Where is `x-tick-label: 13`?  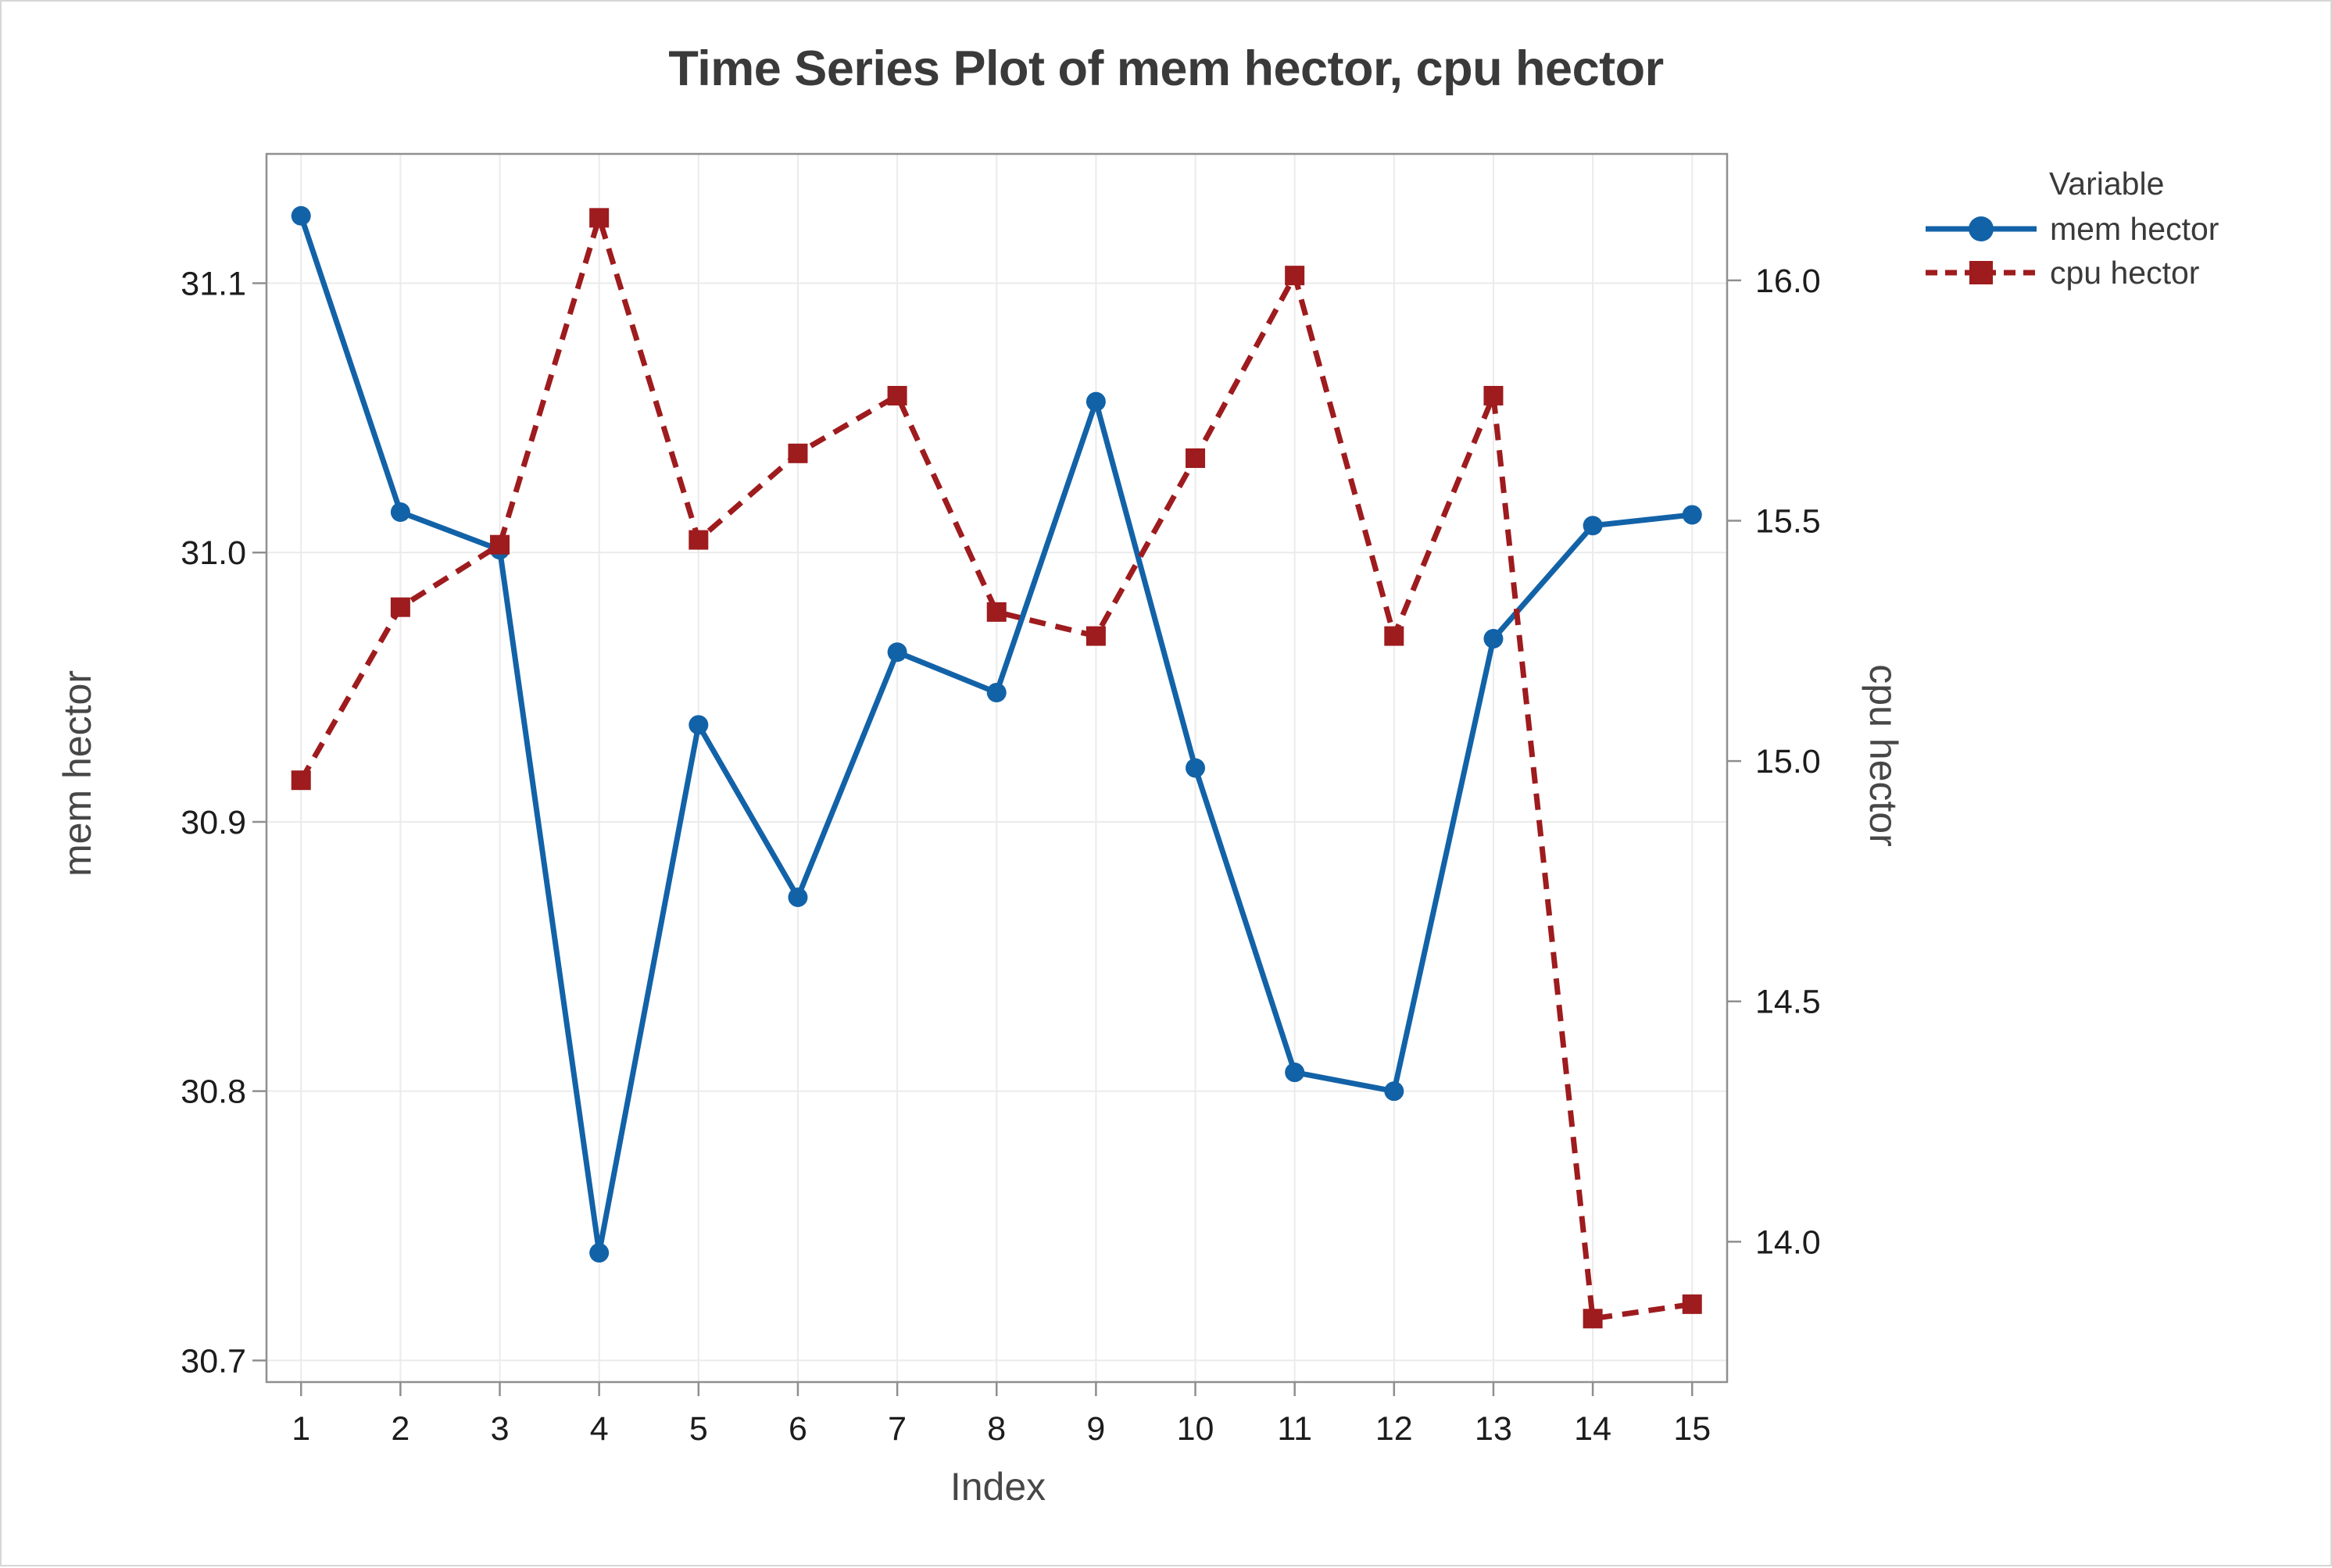 x-tick-label: 13 is located at coordinates (1494, 1429).